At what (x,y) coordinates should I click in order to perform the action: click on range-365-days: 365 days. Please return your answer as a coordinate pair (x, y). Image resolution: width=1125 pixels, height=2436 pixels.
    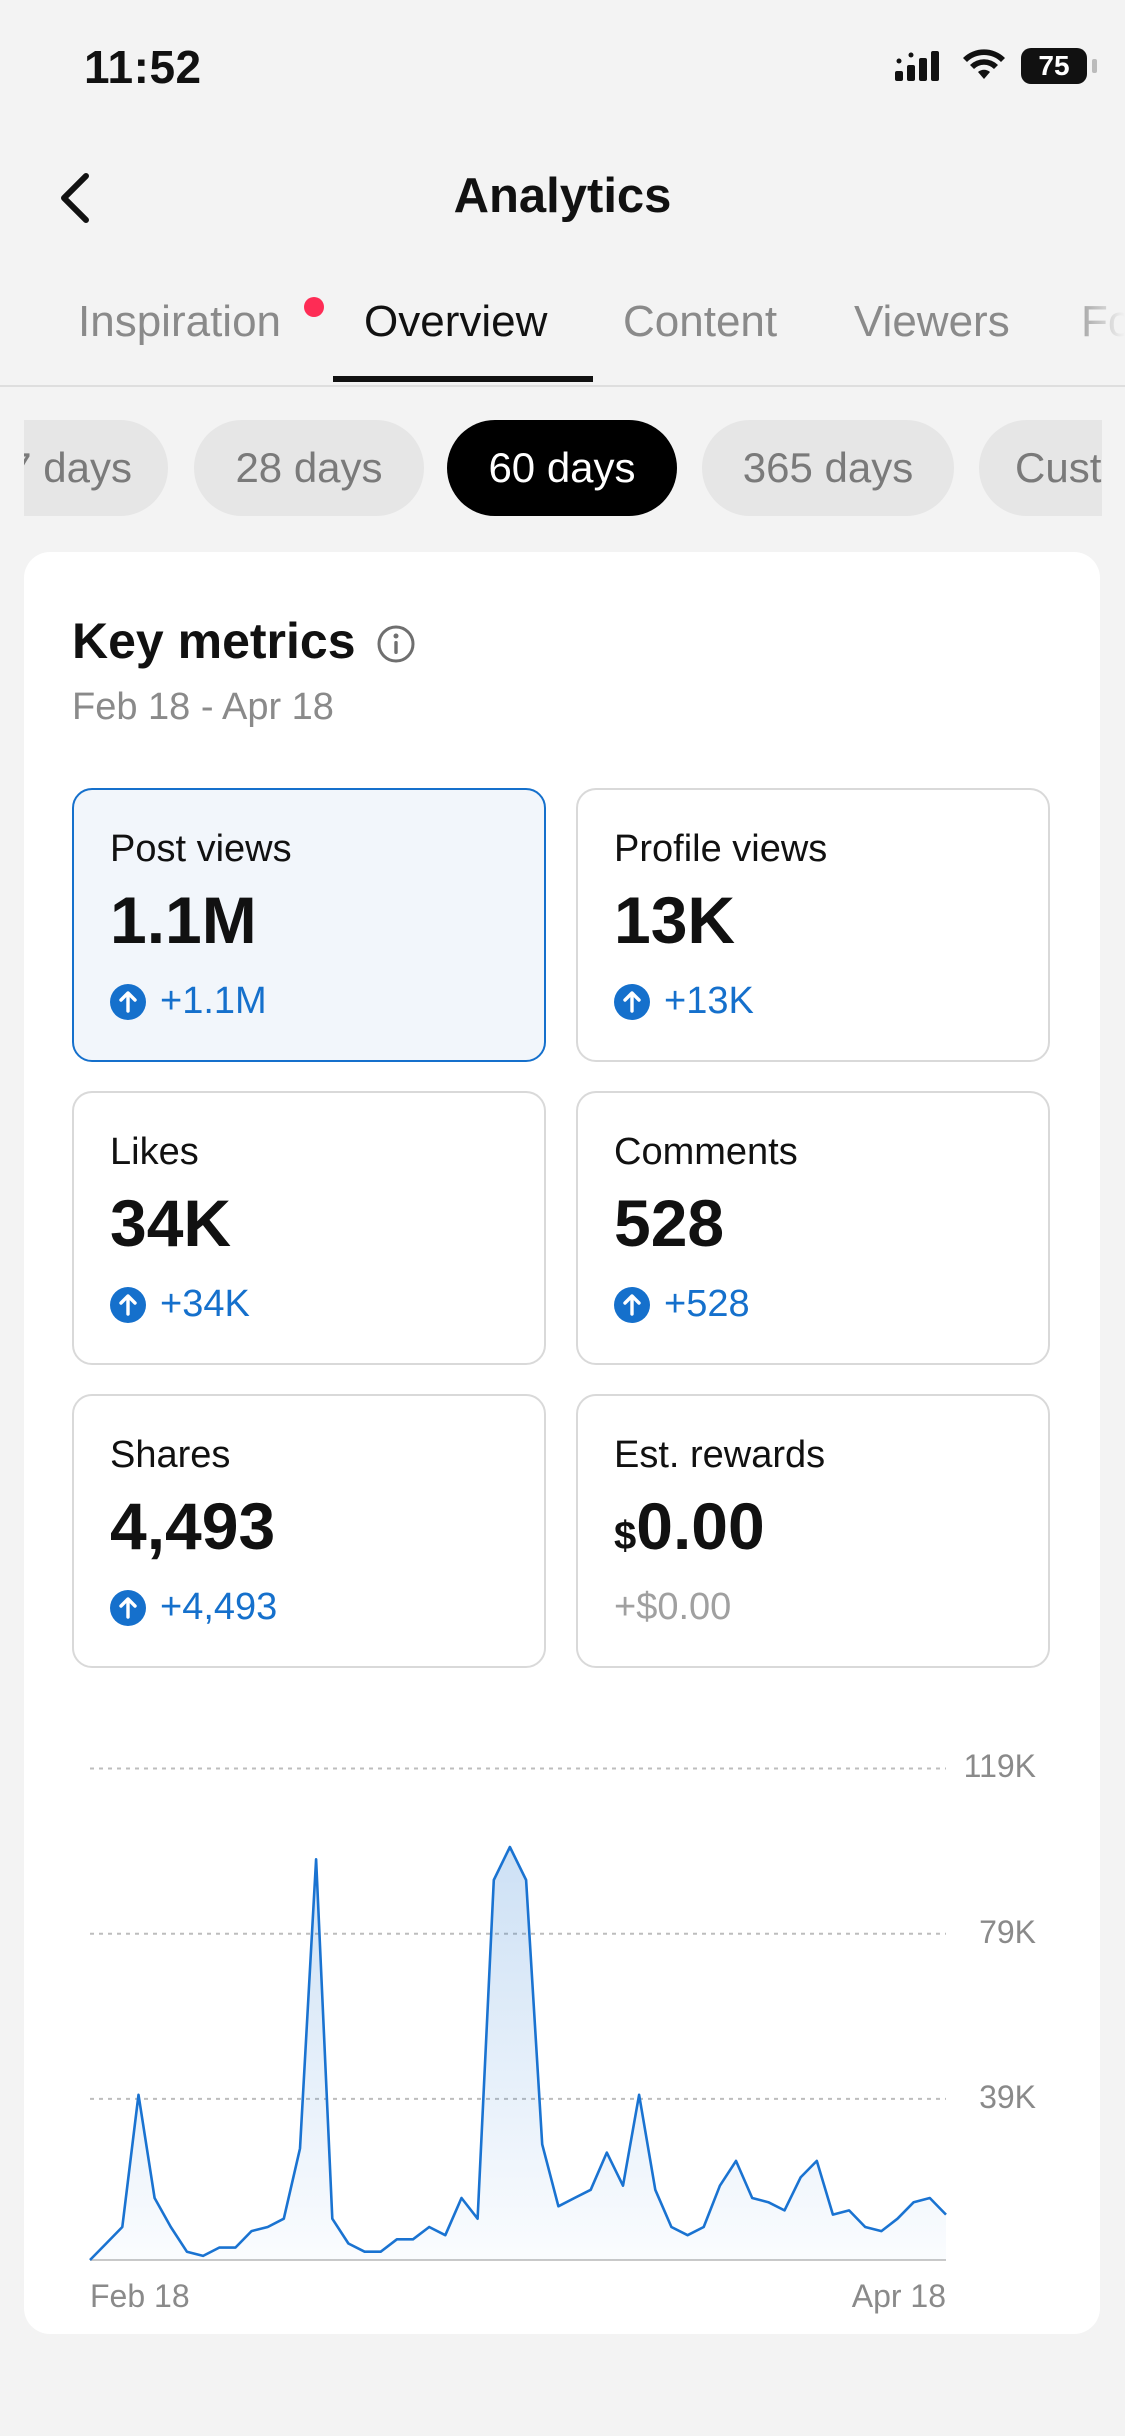
    Looking at the image, I should click on (828, 468).